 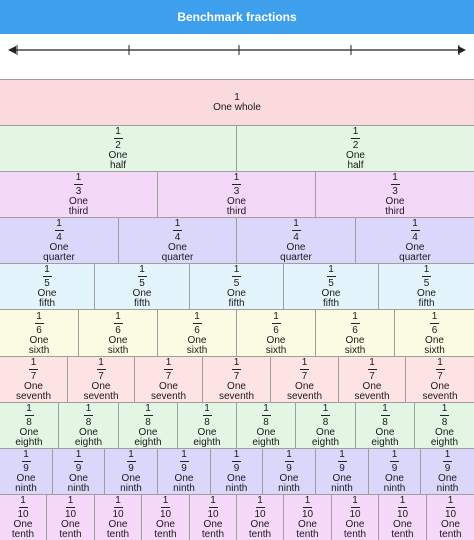 What do you see at coordinates (47, 304) in the screenshot?
I see `fraction-word: fifth` at bounding box center [47, 304].